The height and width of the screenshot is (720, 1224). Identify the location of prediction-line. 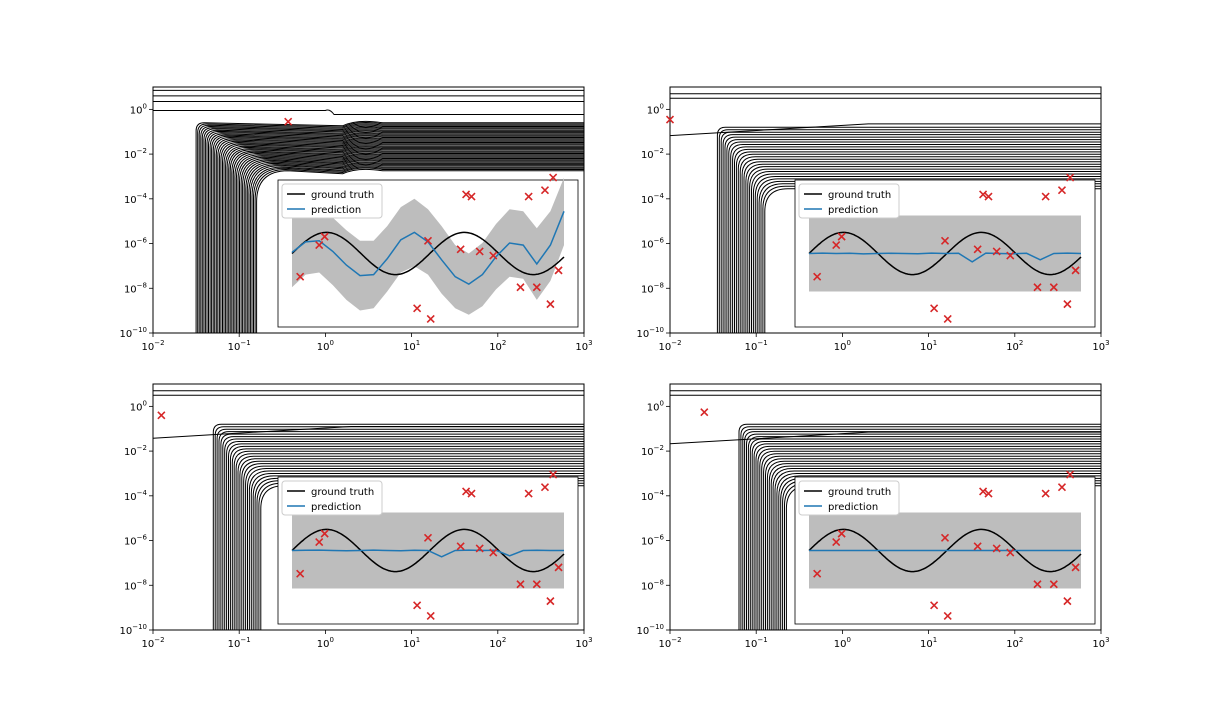
(427, 553).